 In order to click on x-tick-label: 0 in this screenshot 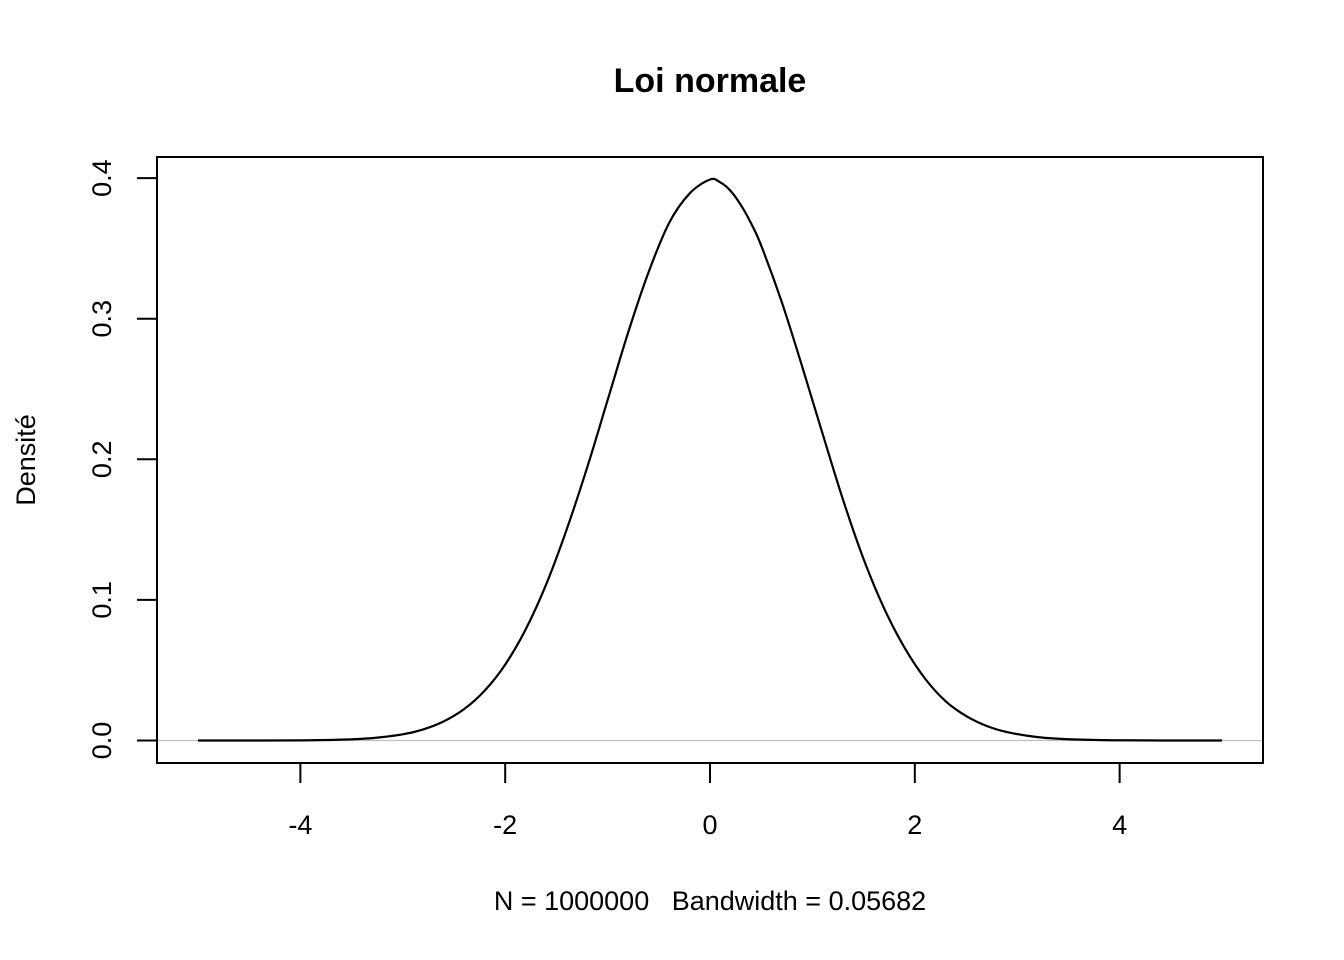, I will do `click(709, 825)`.